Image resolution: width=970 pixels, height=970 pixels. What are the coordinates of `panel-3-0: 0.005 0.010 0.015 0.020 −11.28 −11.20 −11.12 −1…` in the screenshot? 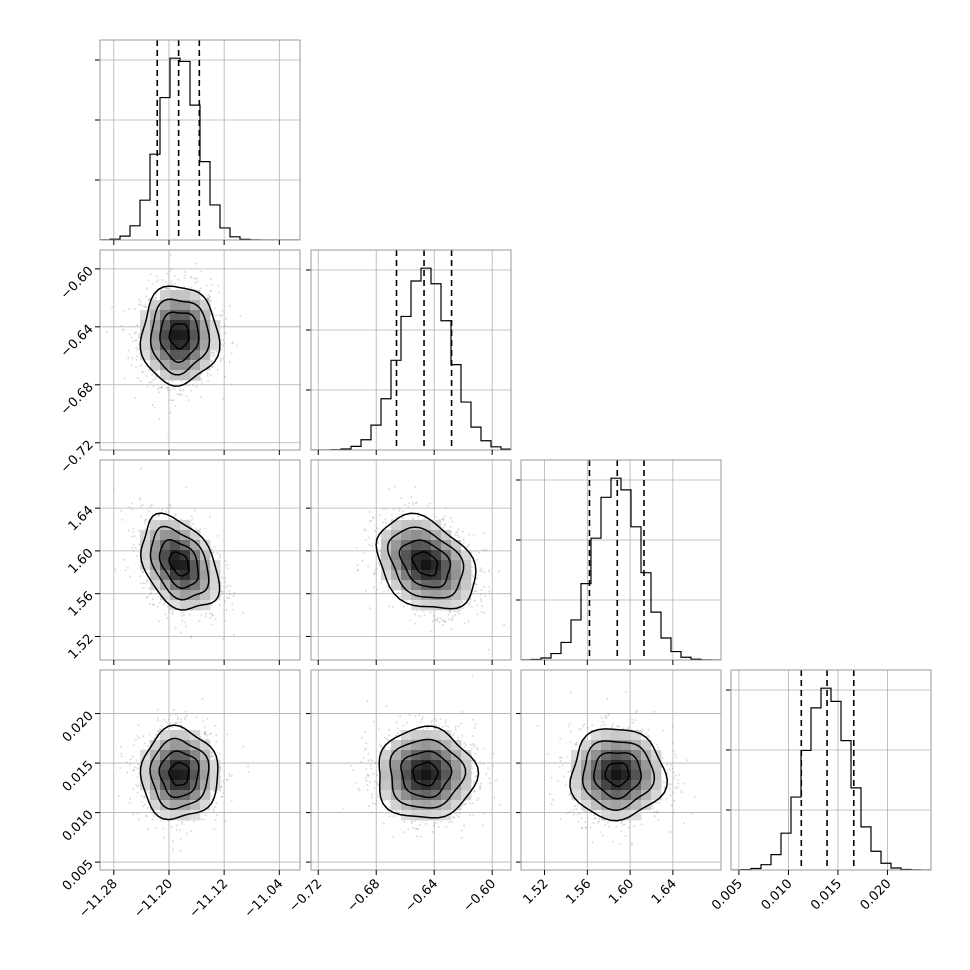 It's located at (180, 795).